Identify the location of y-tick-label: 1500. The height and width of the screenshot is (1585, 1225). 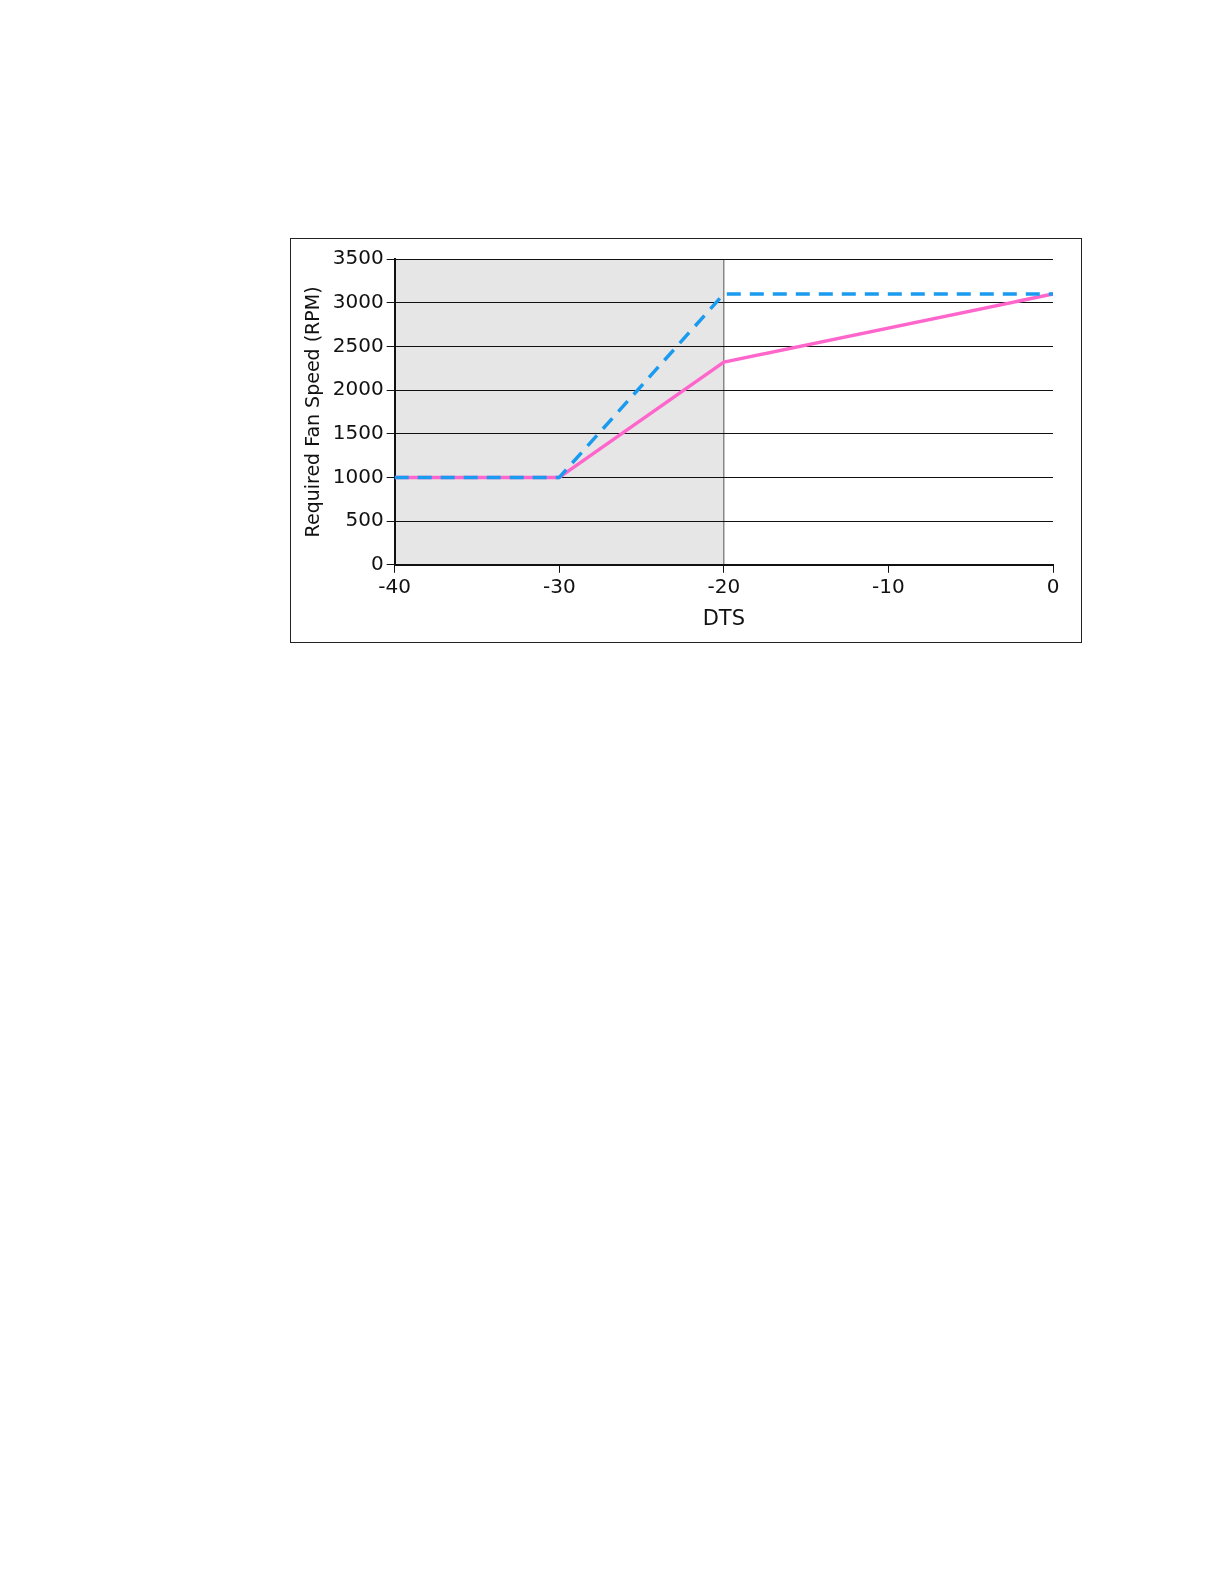
(358, 431).